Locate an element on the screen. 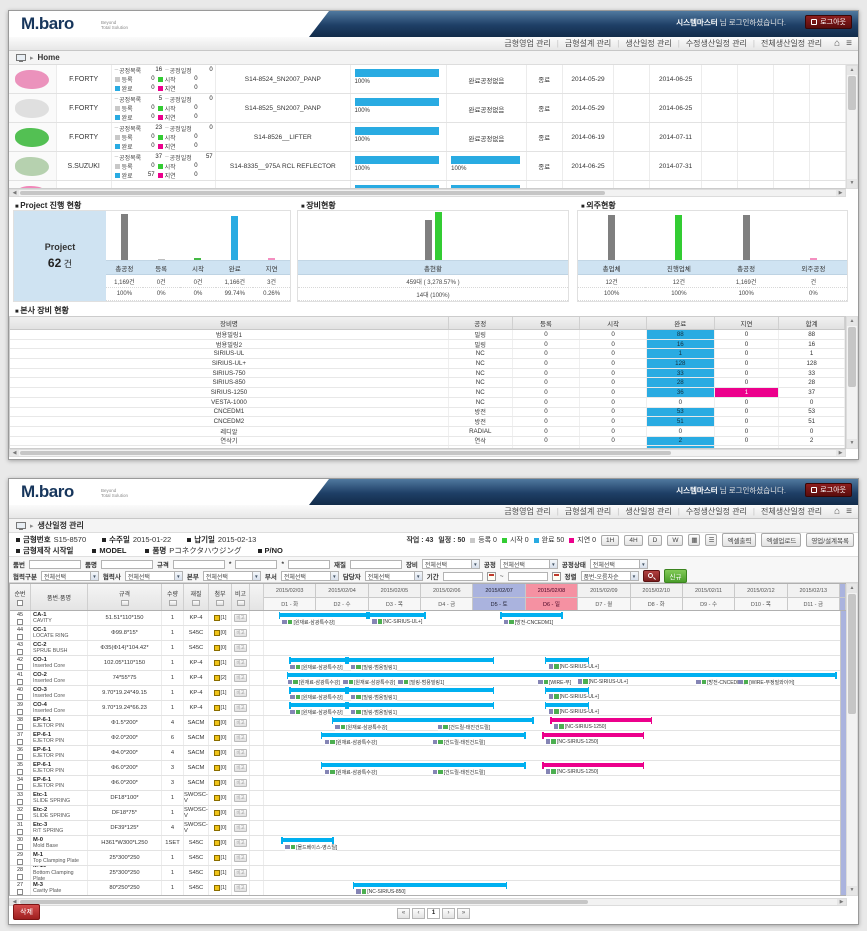 This screenshot has height=931, width=867. home-icon: ⌂ is located at coordinates (837, 43).